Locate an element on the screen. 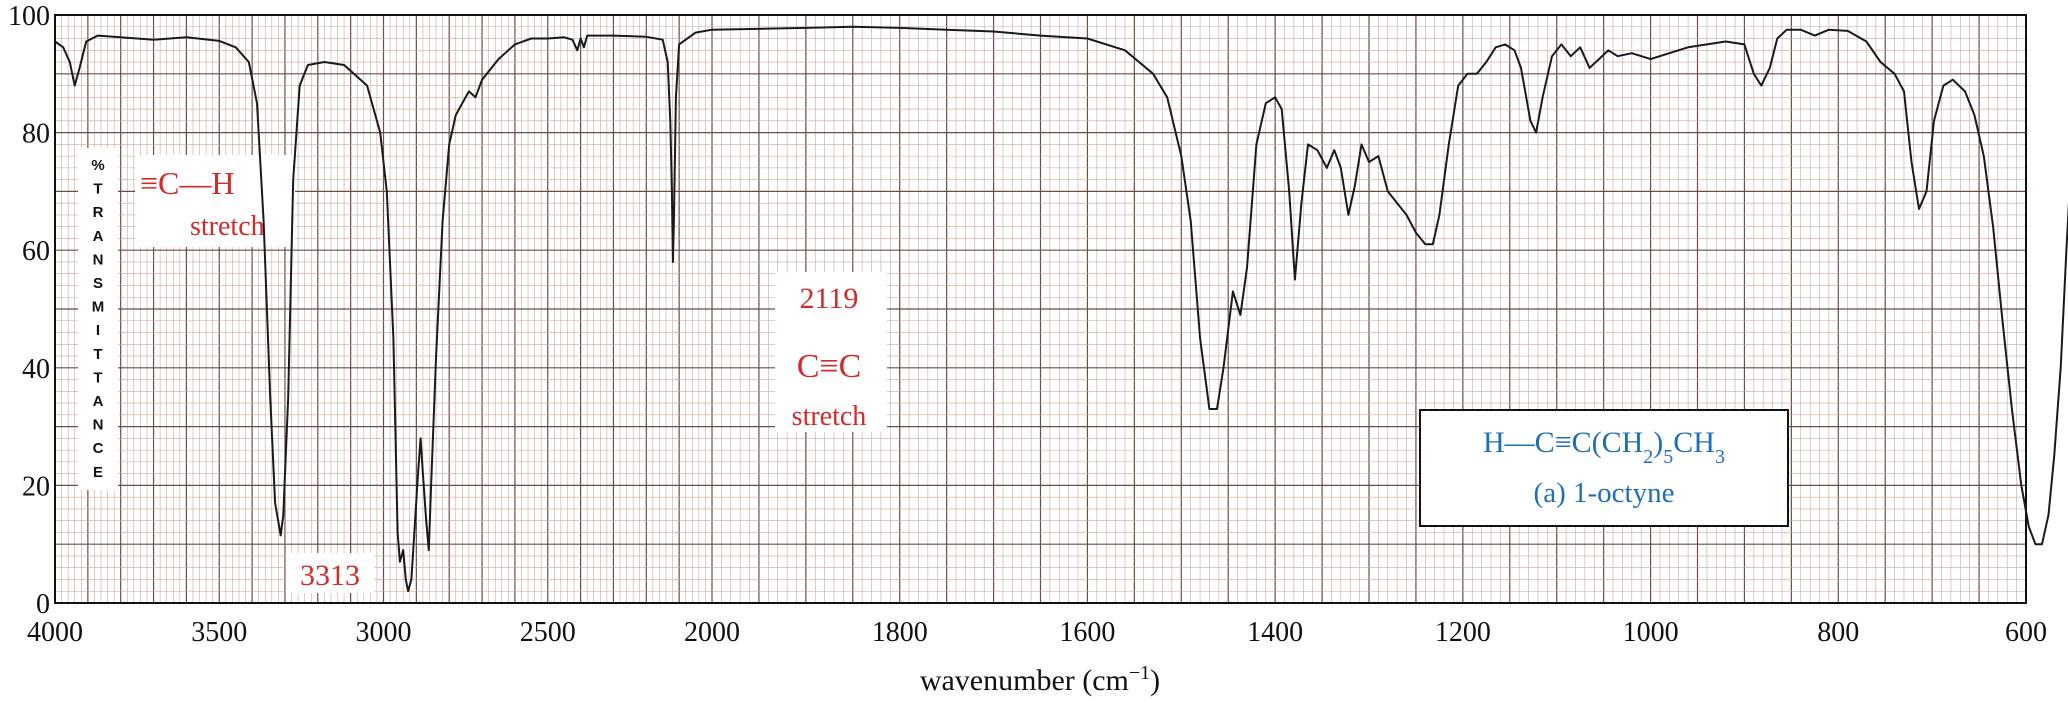  y-tick-label: 0 is located at coordinates (43, 604).